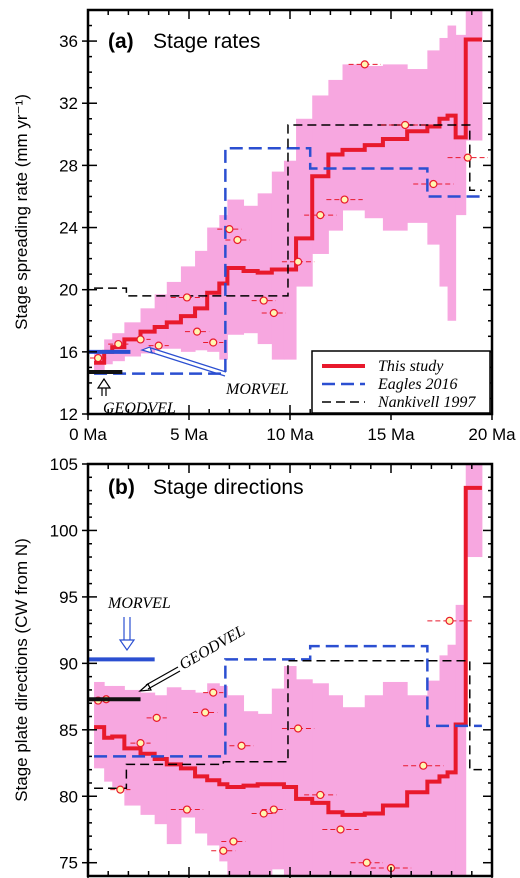 The height and width of the screenshot is (878, 520). I want to click on panel-a-annotations: MORVEL GEODVEL, so click(192, 381).